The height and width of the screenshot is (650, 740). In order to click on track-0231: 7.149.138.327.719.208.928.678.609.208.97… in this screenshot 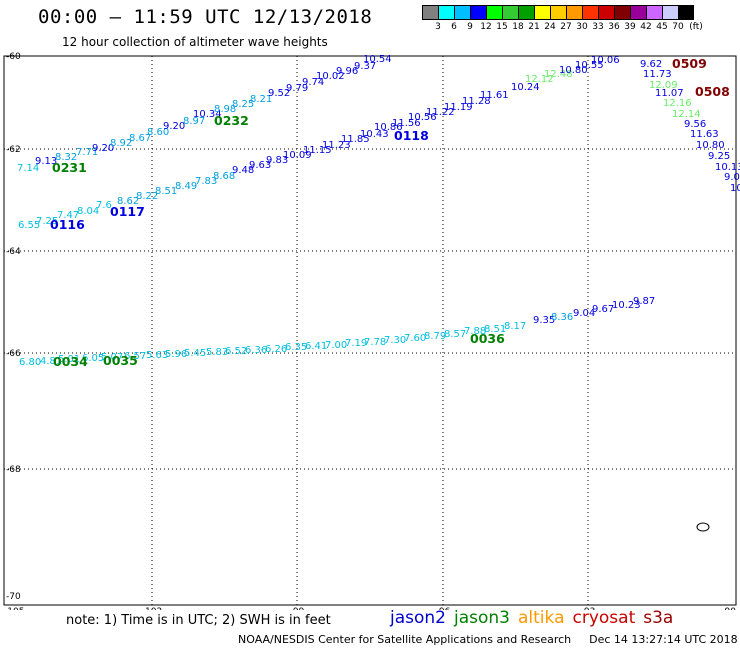, I will do `click(204, 114)`.